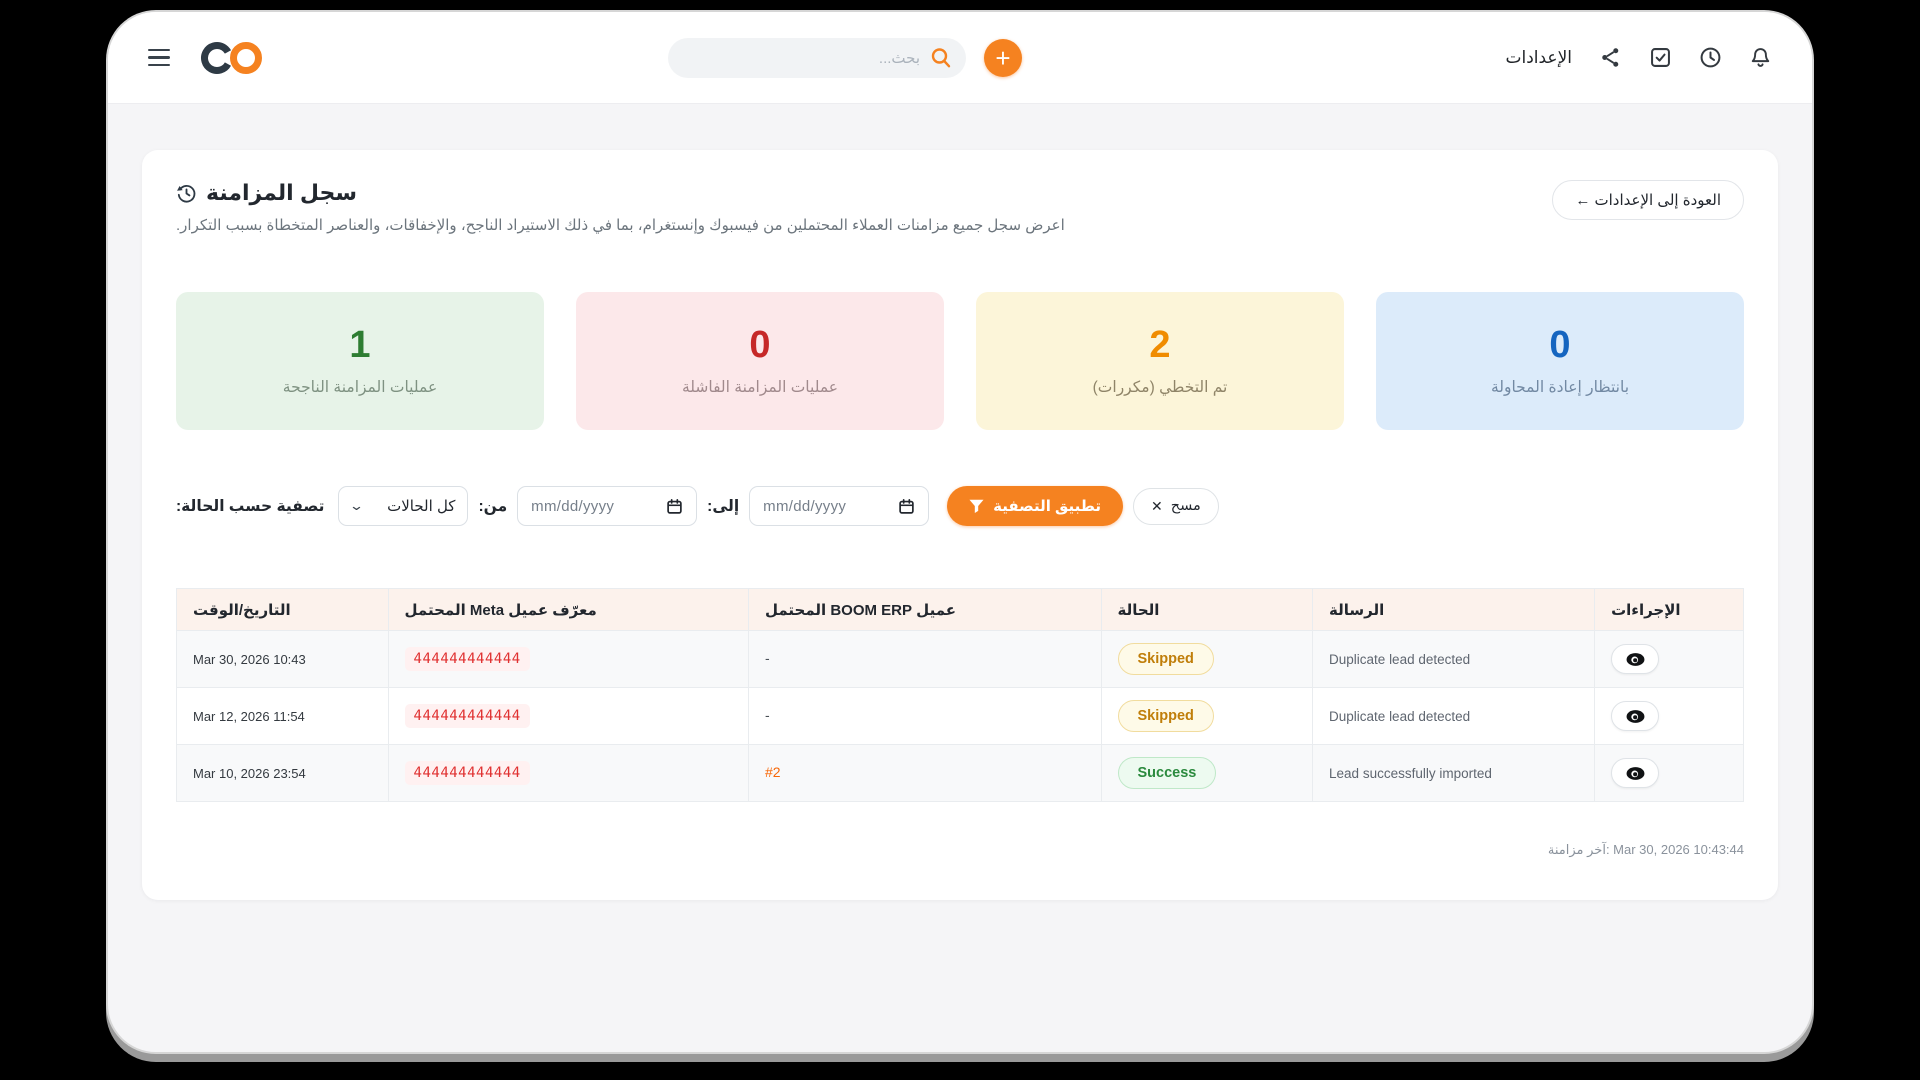  What do you see at coordinates (282, 609) in the screenshot?
I see `col-header-datetime: التاريخ/الوقت` at bounding box center [282, 609].